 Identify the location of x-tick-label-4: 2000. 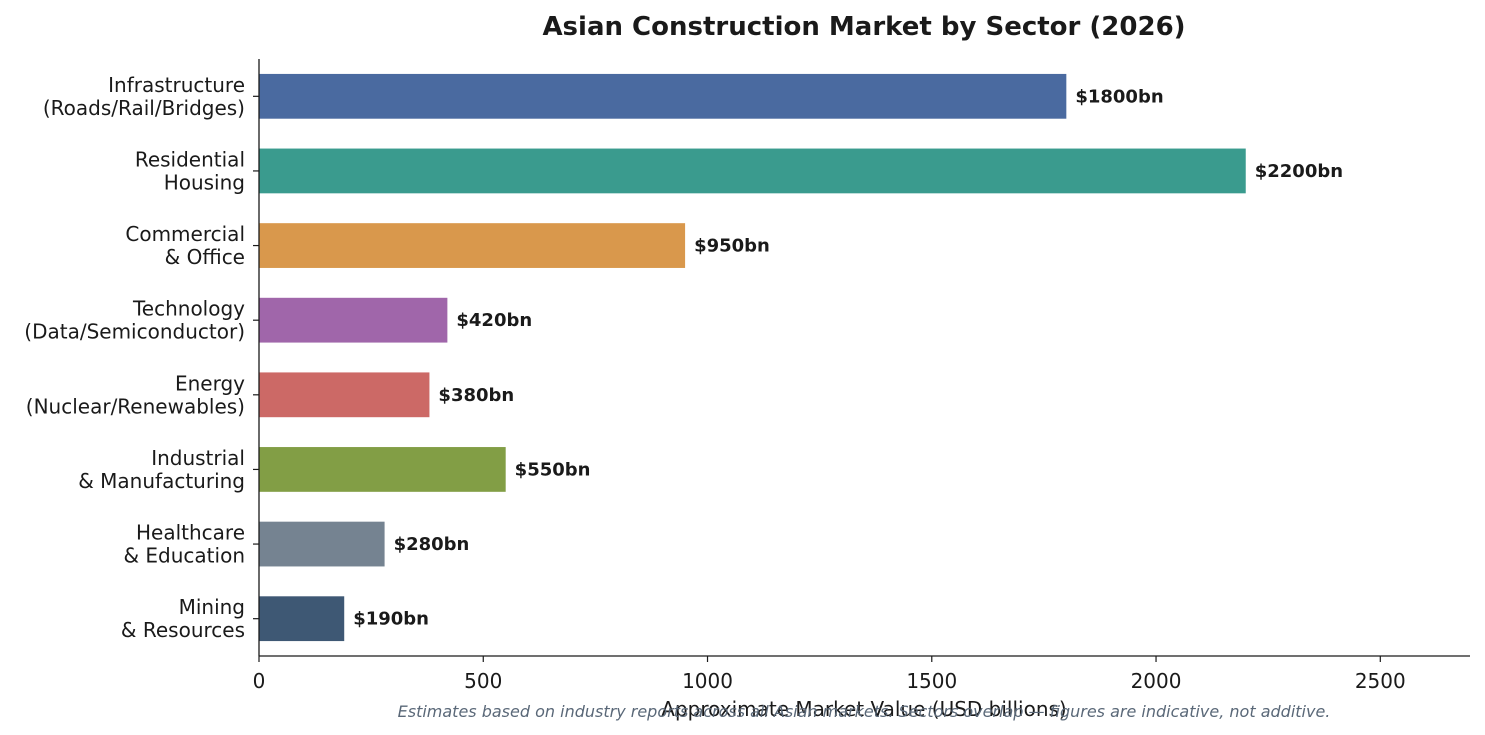
(1156, 681).